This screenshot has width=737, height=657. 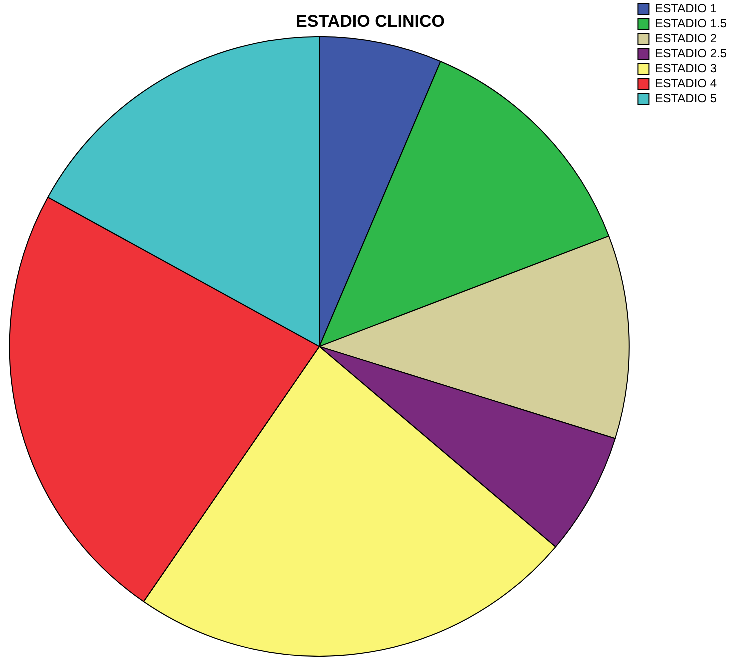 I want to click on legend-label: ESTADIO 3, so click(x=686, y=68).